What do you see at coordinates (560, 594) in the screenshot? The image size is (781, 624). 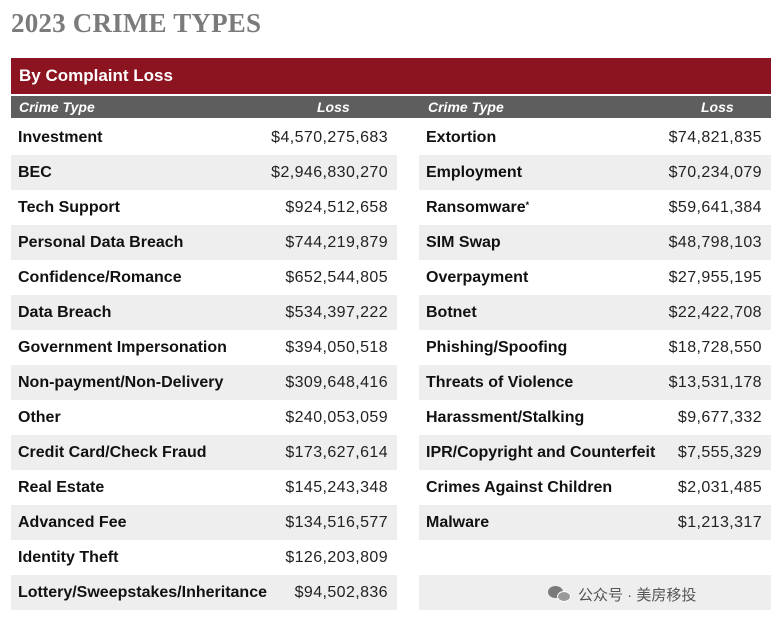 I see `wechat-icon` at bounding box center [560, 594].